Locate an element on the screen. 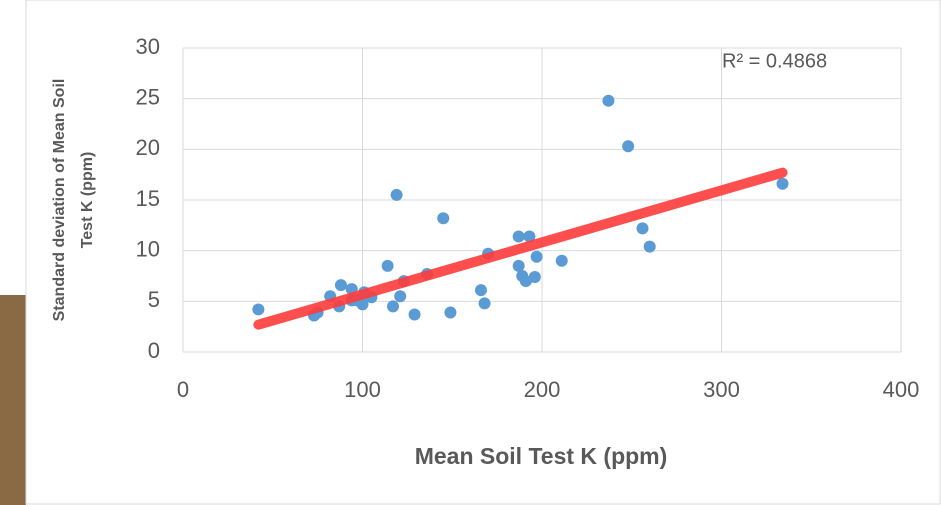 This screenshot has width=941, height=505. x-tick-label: 0 is located at coordinates (183, 389).